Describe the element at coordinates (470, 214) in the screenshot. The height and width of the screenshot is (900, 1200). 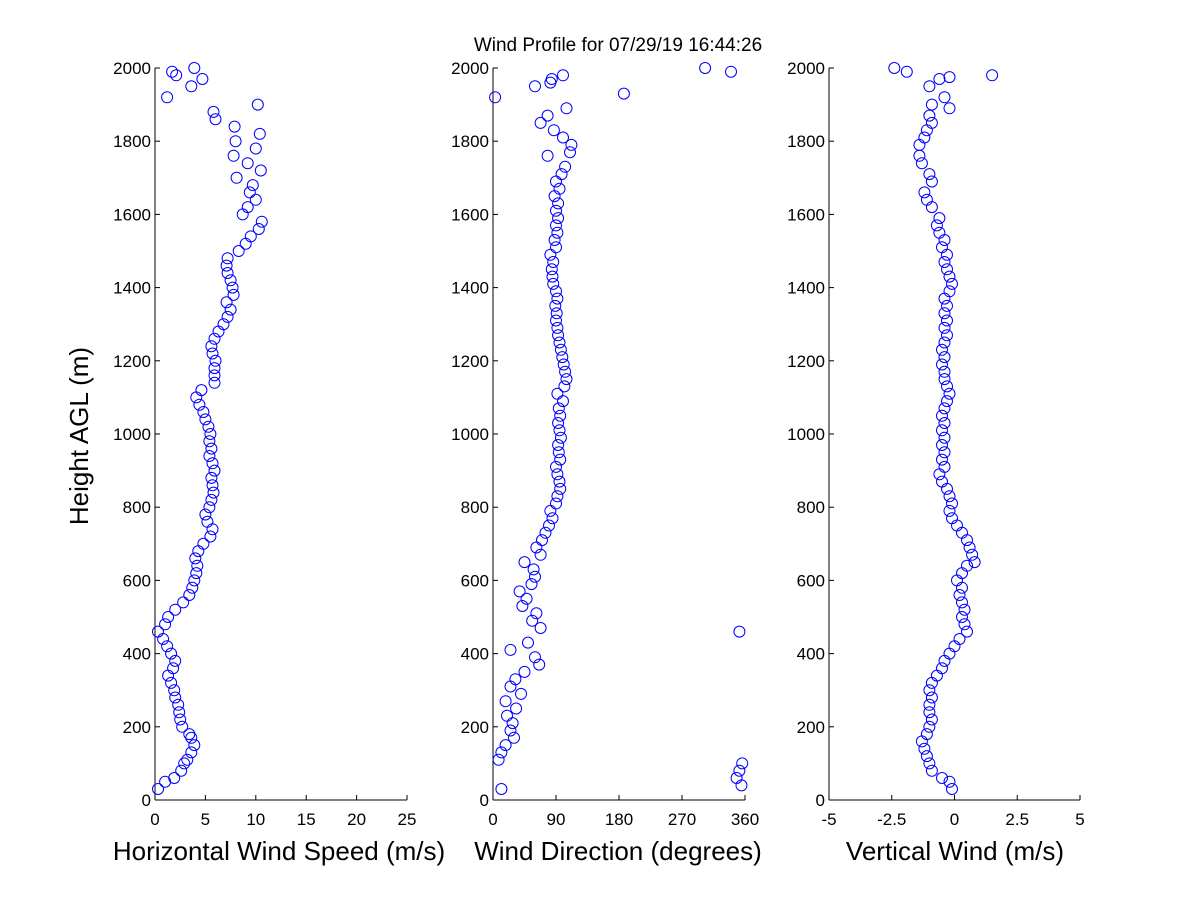
I see `panel-1-y-tick-label: 1600` at that location.